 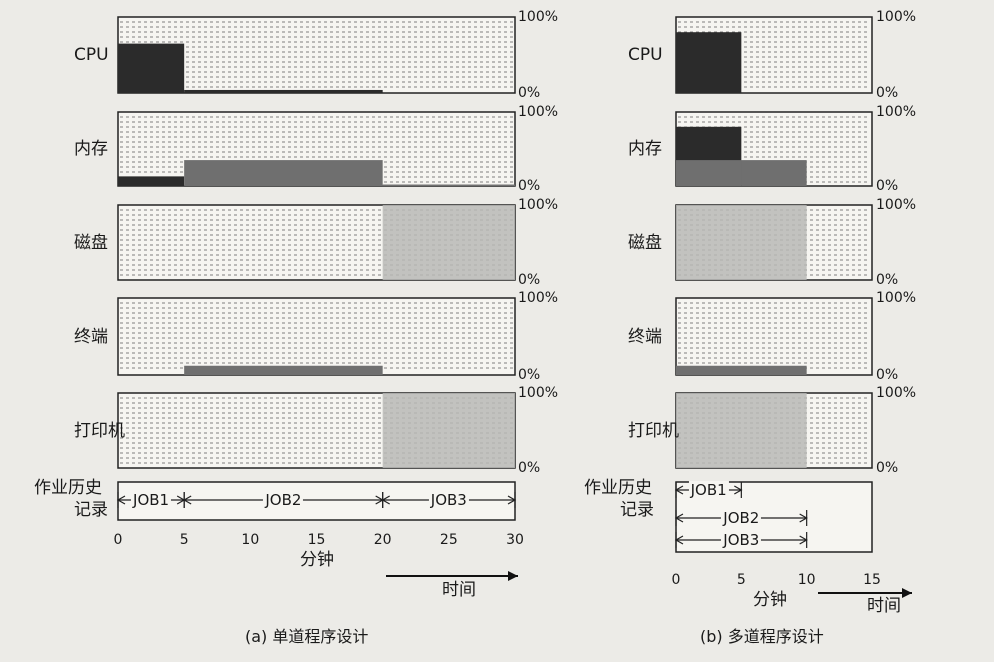 I want to click on figure-caption-0: (a) 单道程序设计, so click(x=307, y=636).